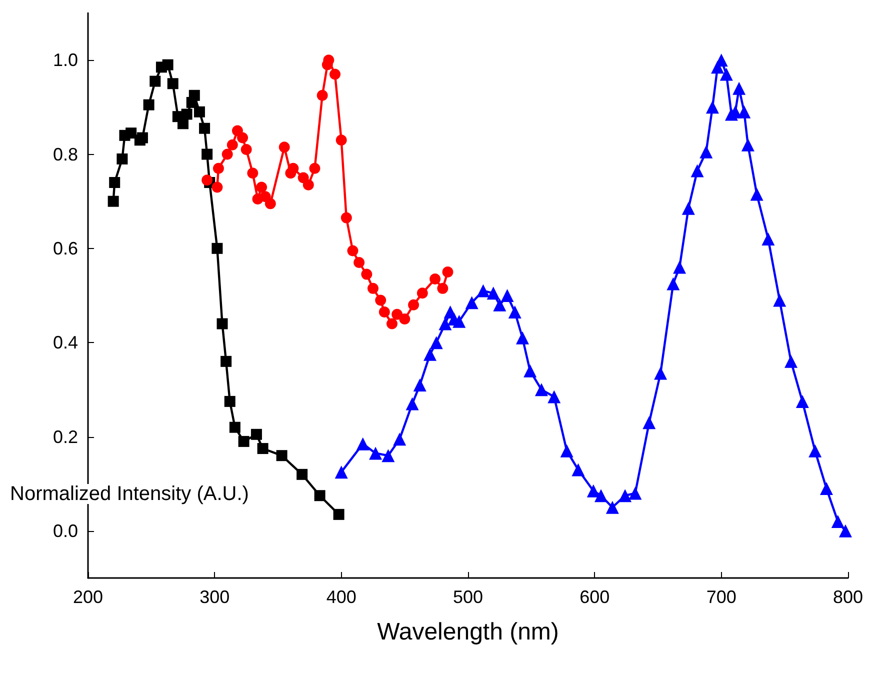 The width and height of the screenshot is (874, 674). I want to click on y-tick-label: 0.2, so click(65, 436).